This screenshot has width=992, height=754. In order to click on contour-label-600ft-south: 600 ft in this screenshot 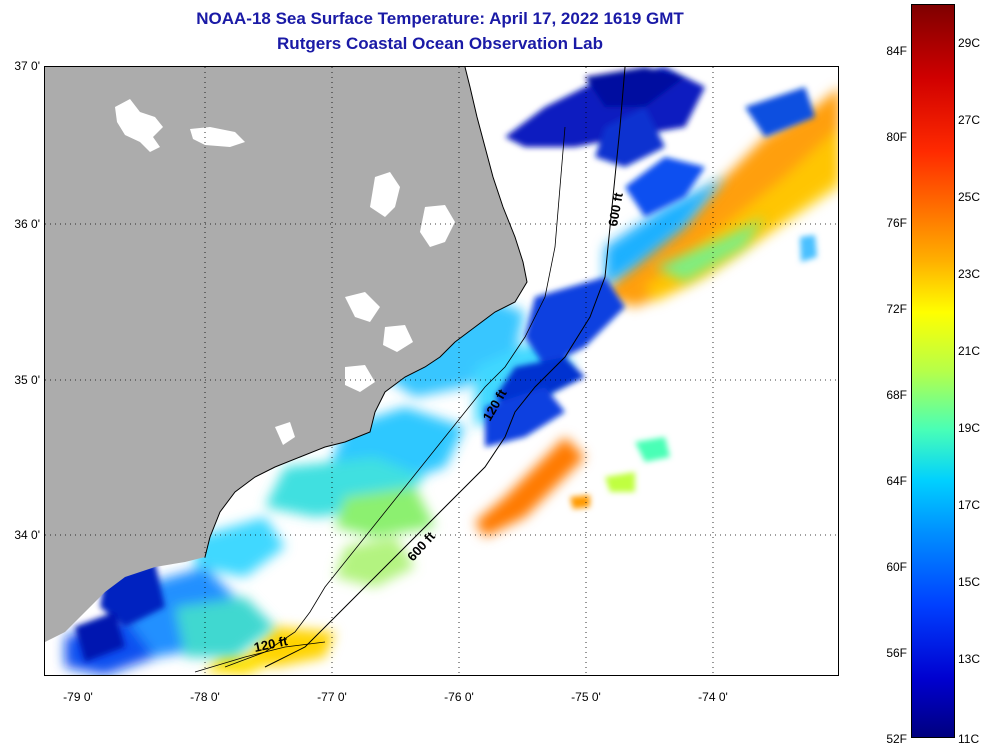, I will do `click(421, 546)`.